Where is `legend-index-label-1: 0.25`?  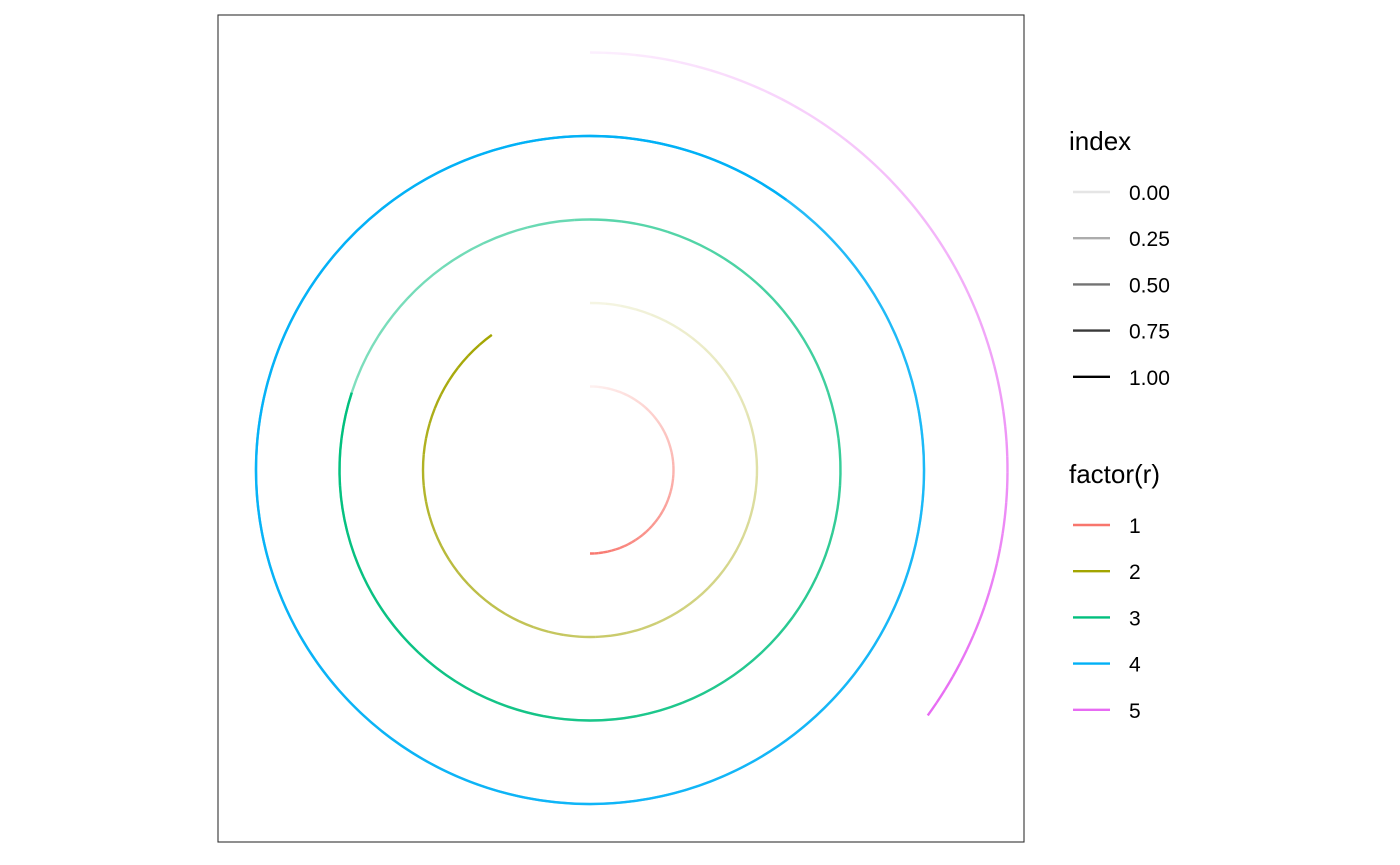 legend-index-label-1: 0.25 is located at coordinates (1149, 239).